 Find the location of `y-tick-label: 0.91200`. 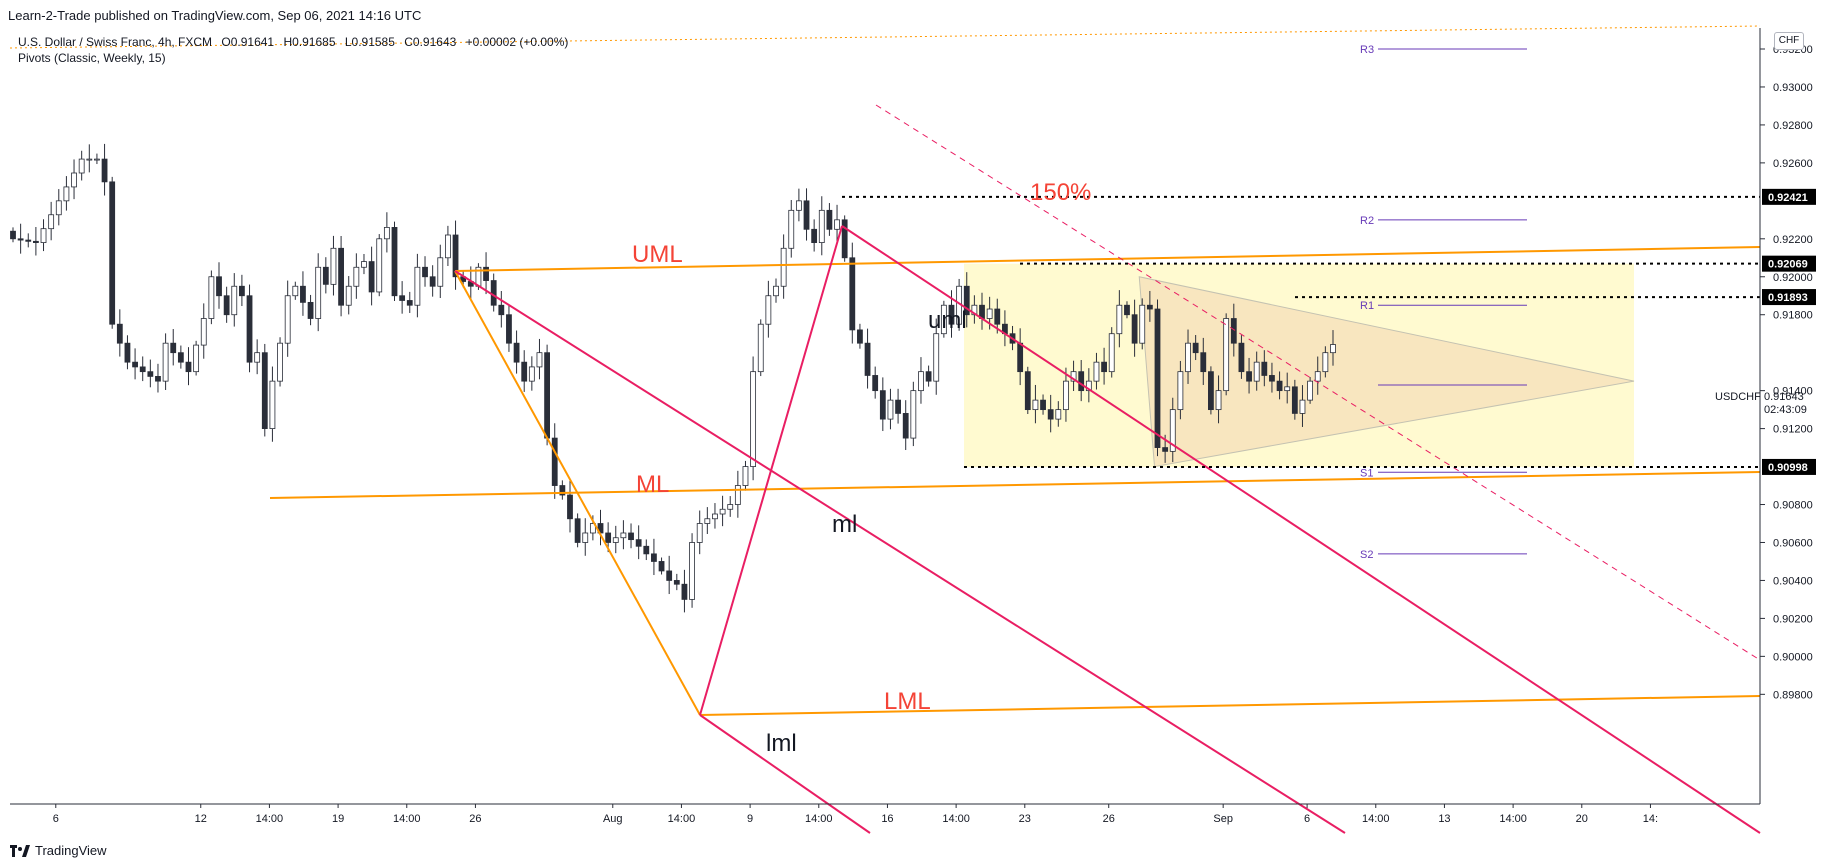

y-tick-label: 0.91200 is located at coordinates (1793, 430).